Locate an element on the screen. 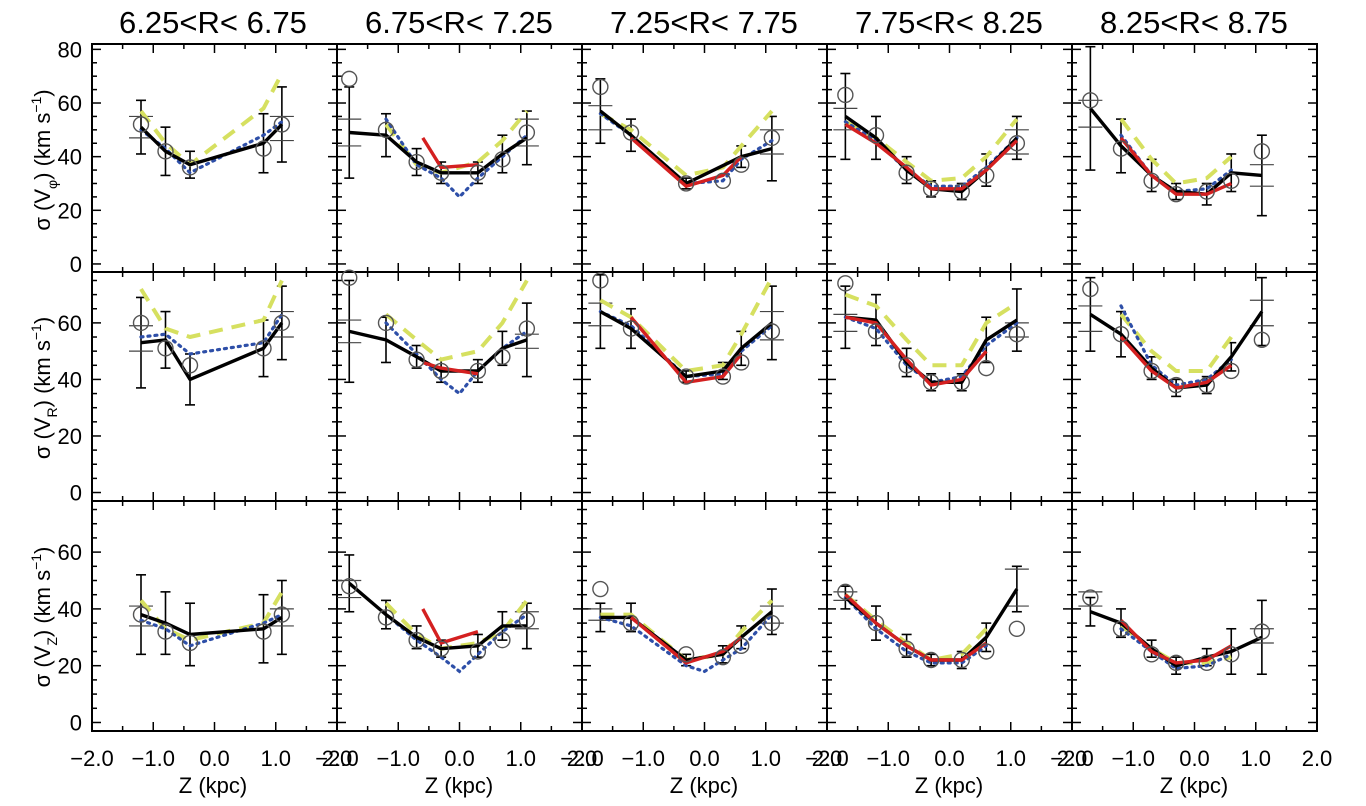 The width and height of the screenshot is (1366, 806). x-axis-label-1: Z (kpc) is located at coordinates (213, 785).